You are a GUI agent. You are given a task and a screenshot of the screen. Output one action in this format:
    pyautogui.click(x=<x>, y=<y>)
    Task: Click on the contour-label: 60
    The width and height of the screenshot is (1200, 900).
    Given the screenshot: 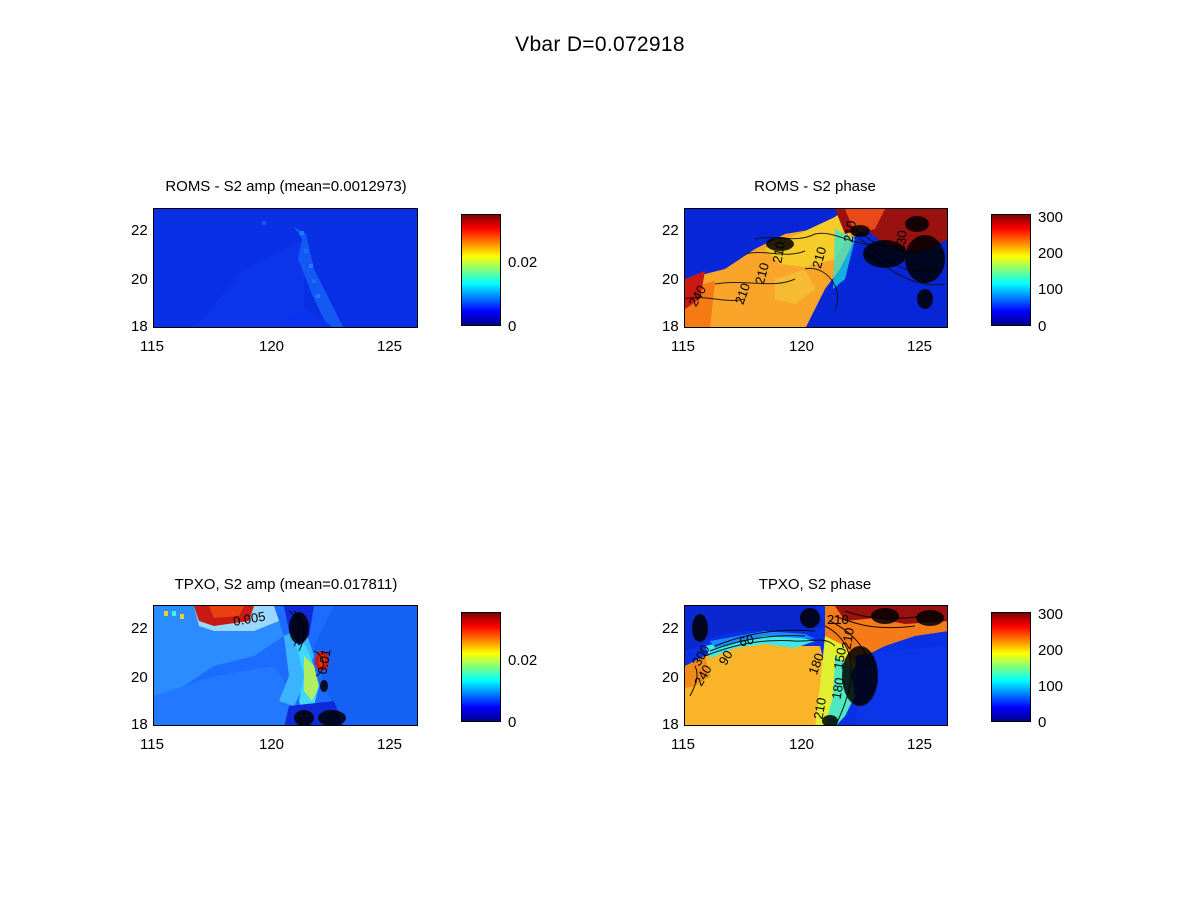 What is the action you would take?
    pyautogui.click(x=747, y=640)
    